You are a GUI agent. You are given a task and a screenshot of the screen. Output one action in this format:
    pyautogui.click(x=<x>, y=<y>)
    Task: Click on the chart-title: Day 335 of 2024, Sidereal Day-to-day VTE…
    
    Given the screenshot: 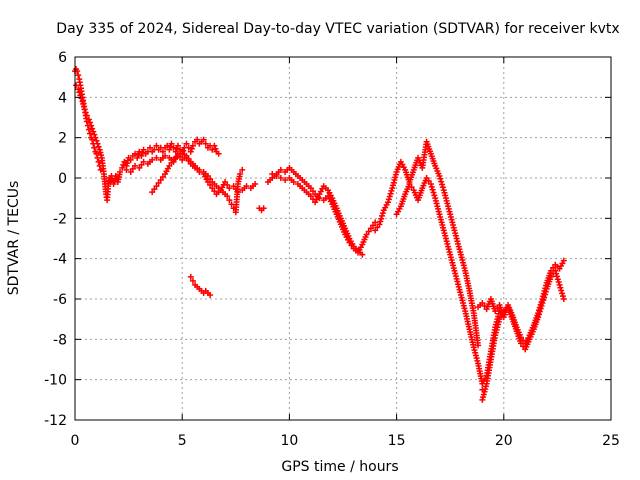 What is the action you would take?
    pyautogui.click(x=337, y=29)
    